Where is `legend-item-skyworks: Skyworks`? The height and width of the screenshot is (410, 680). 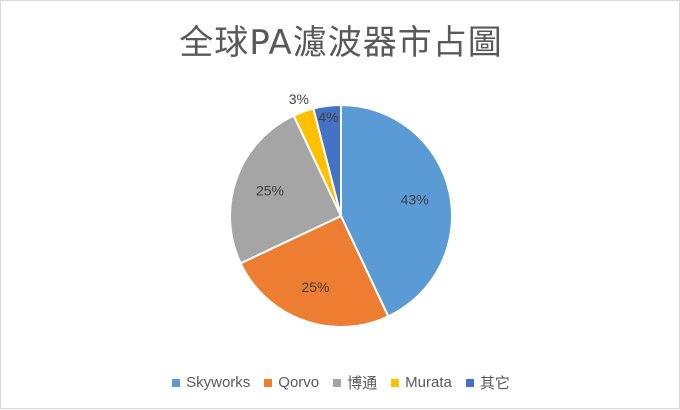 legend-item-skyworks: Skyworks is located at coordinates (211, 382).